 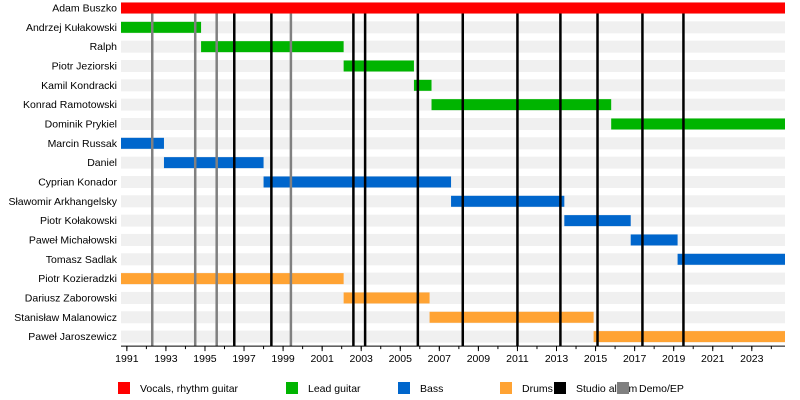 I want to click on x-tick-label: 1993, so click(x=166, y=359).